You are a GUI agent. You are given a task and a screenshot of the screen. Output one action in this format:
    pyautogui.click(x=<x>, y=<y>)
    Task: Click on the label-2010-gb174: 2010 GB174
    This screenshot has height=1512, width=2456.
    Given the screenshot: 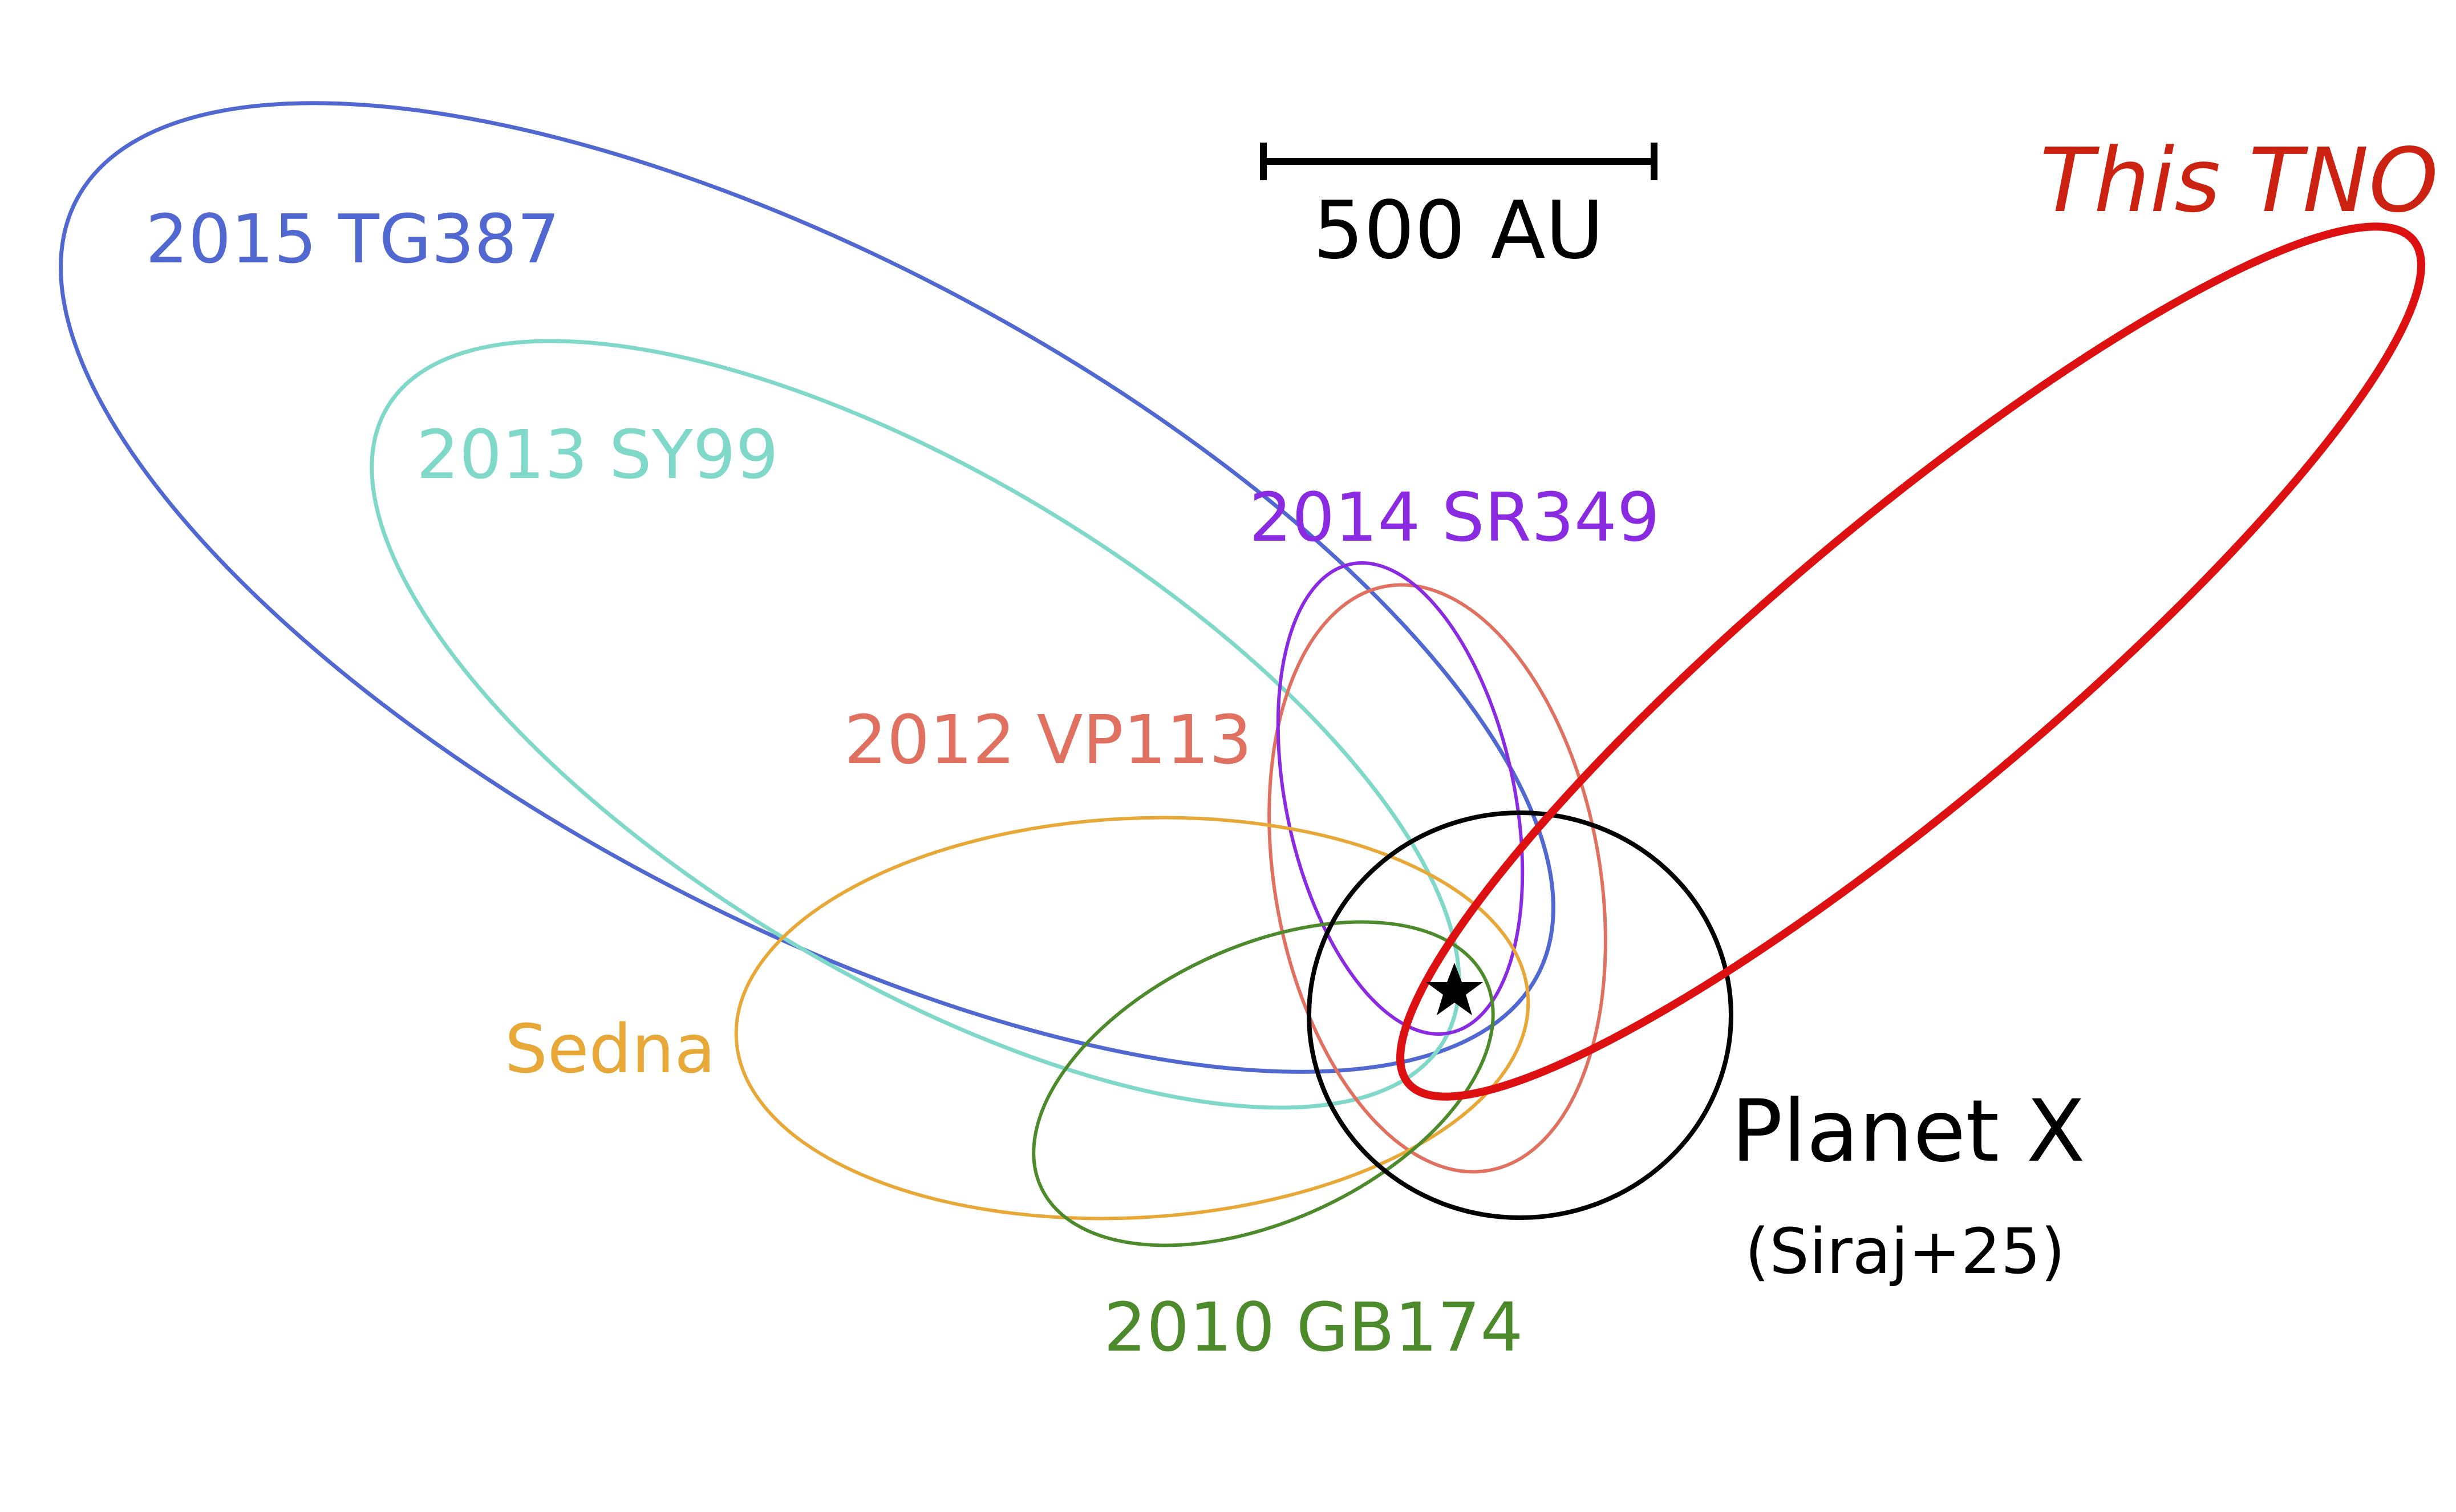 What is the action you would take?
    pyautogui.click(x=1313, y=1327)
    